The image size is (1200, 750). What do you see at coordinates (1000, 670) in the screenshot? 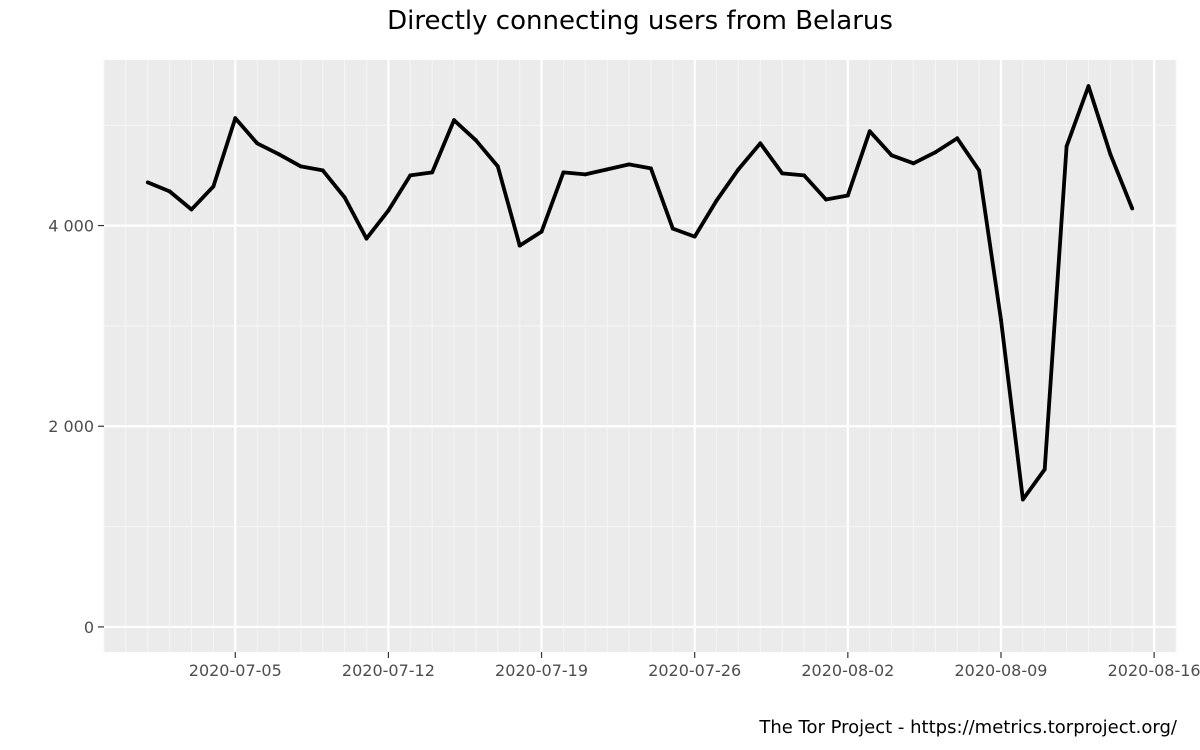
I see `x-tick-label: 2020-08-09` at bounding box center [1000, 670].